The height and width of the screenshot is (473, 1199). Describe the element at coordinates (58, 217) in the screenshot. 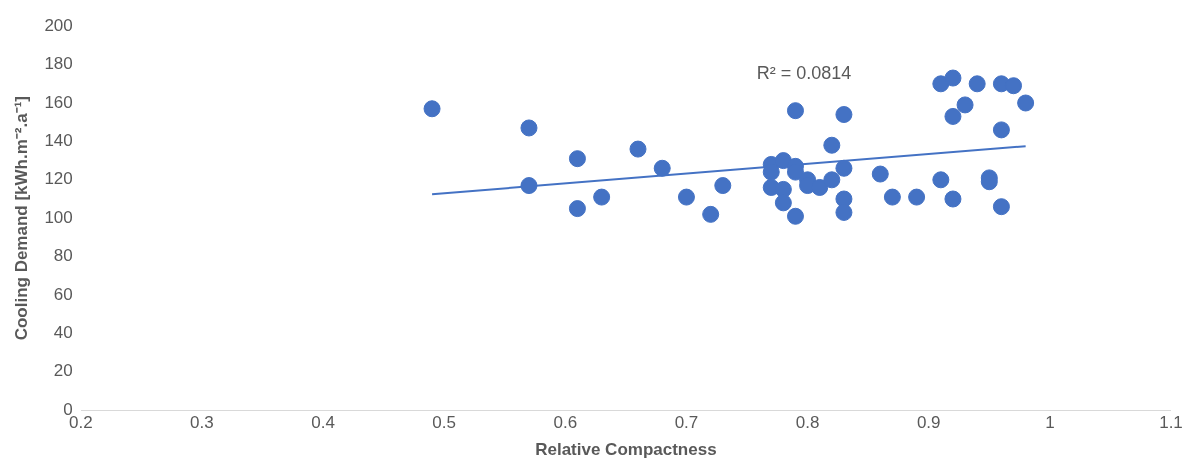

I see `y-tick-label: 100` at that location.